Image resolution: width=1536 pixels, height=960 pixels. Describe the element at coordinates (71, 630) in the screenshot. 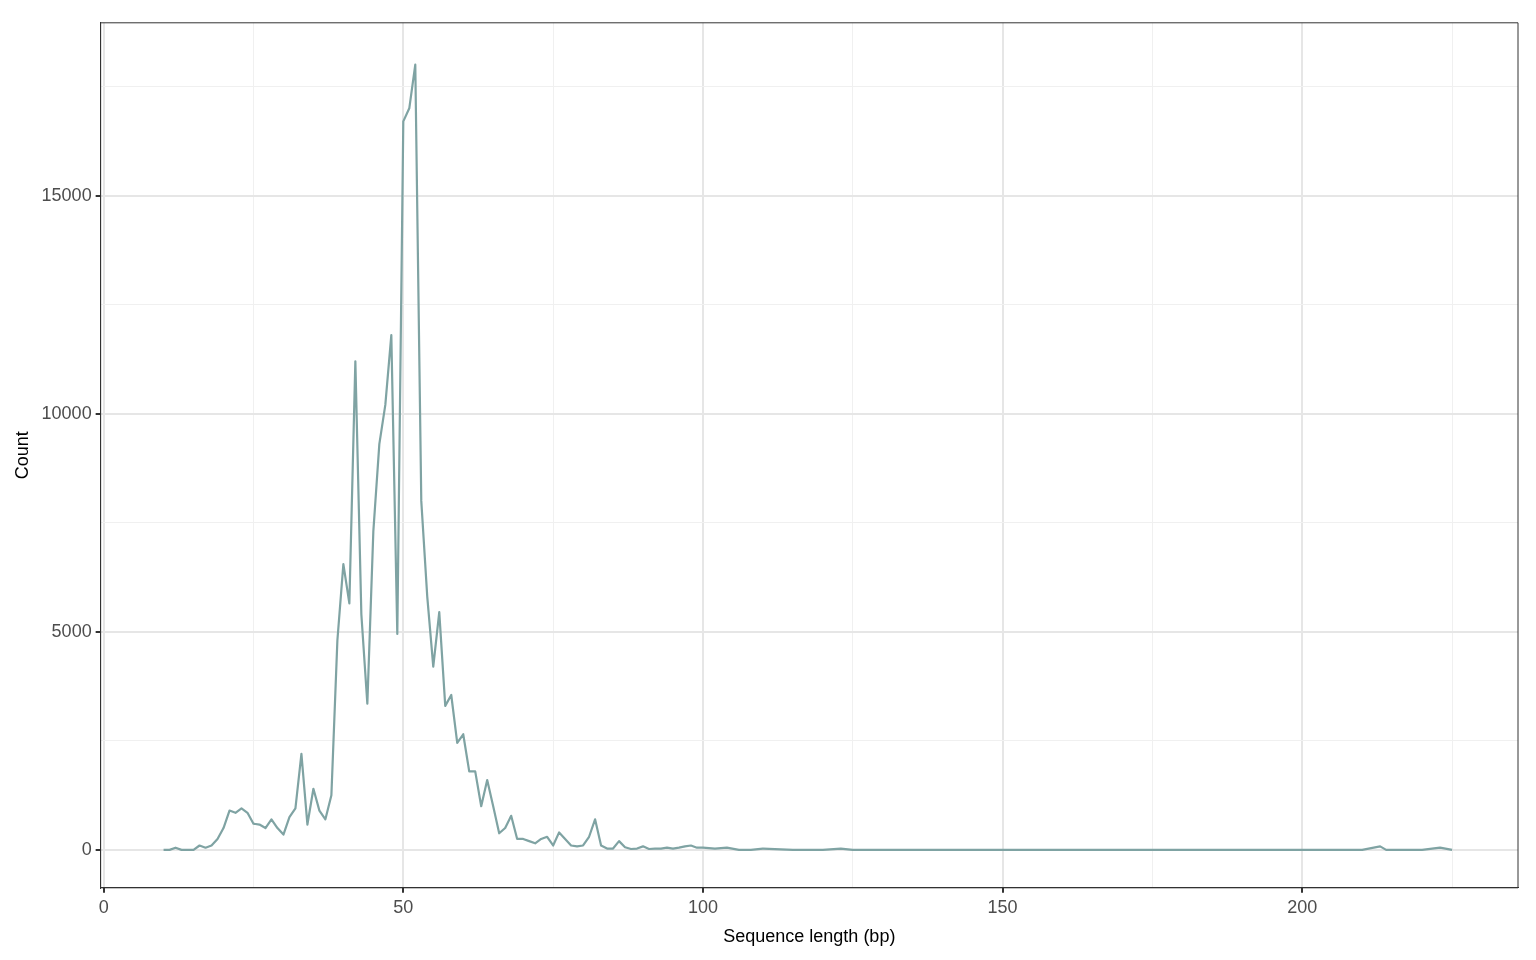

I see `y-tick-label: 5000` at that location.